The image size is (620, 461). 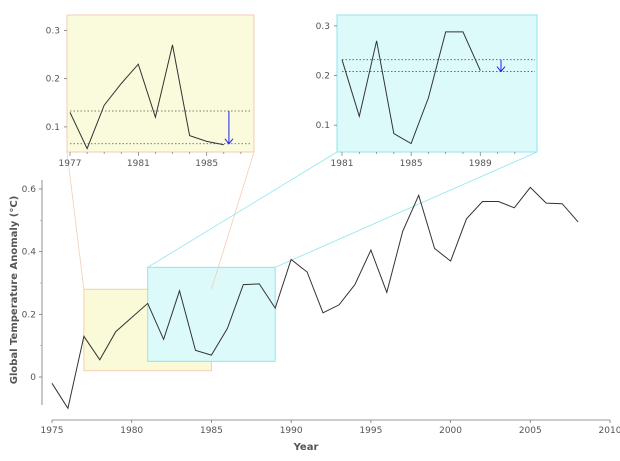 I want to click on inset-x-tick-label: 1977, so click(x=70, y=164).